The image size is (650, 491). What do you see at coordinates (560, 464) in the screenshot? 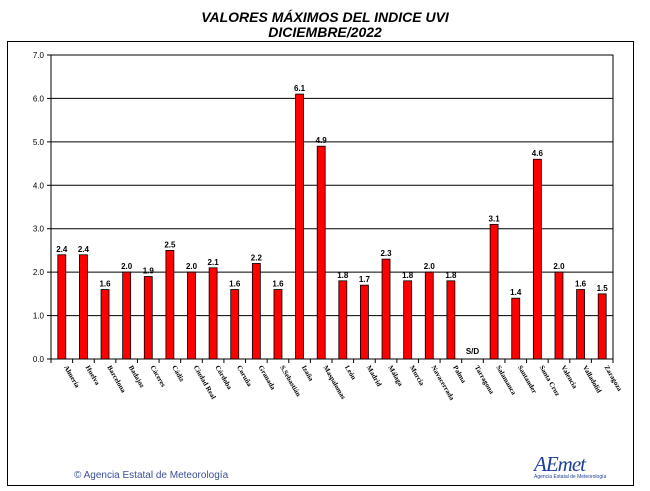
I see `logo-text: AEmet` at bounding box center [560, 464].